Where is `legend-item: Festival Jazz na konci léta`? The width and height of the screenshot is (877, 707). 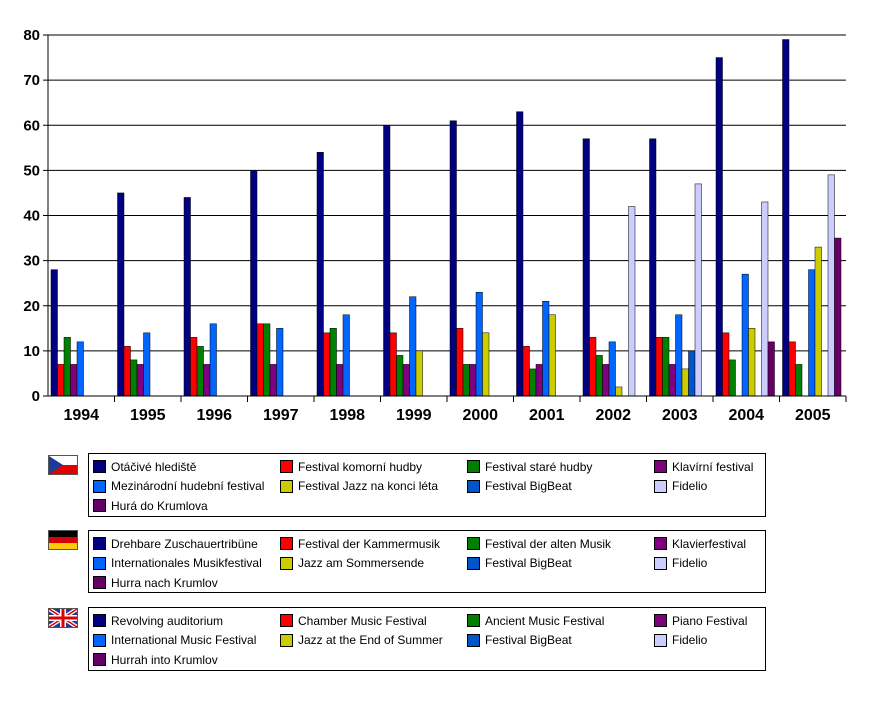
legend-item: Festival Jazz na konci léta is located at coordinates (373, 487).